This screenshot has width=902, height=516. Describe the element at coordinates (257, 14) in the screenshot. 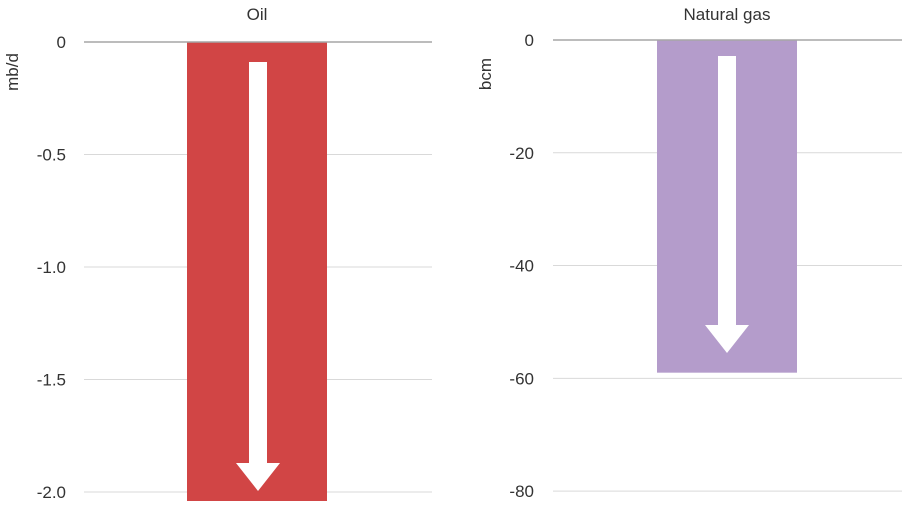

I see `panel-1-title: Oil` at that location.